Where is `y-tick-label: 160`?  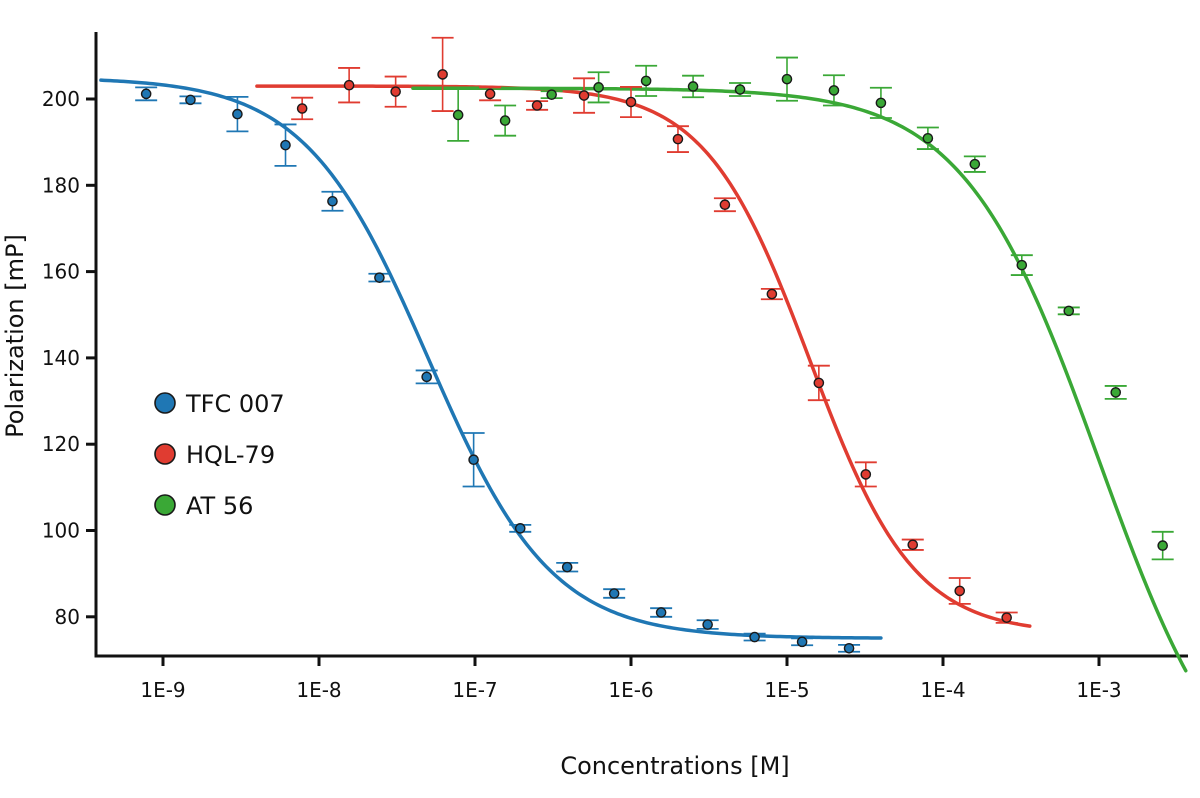 y-tick-label: 160 is located at coordinates (61, 272).